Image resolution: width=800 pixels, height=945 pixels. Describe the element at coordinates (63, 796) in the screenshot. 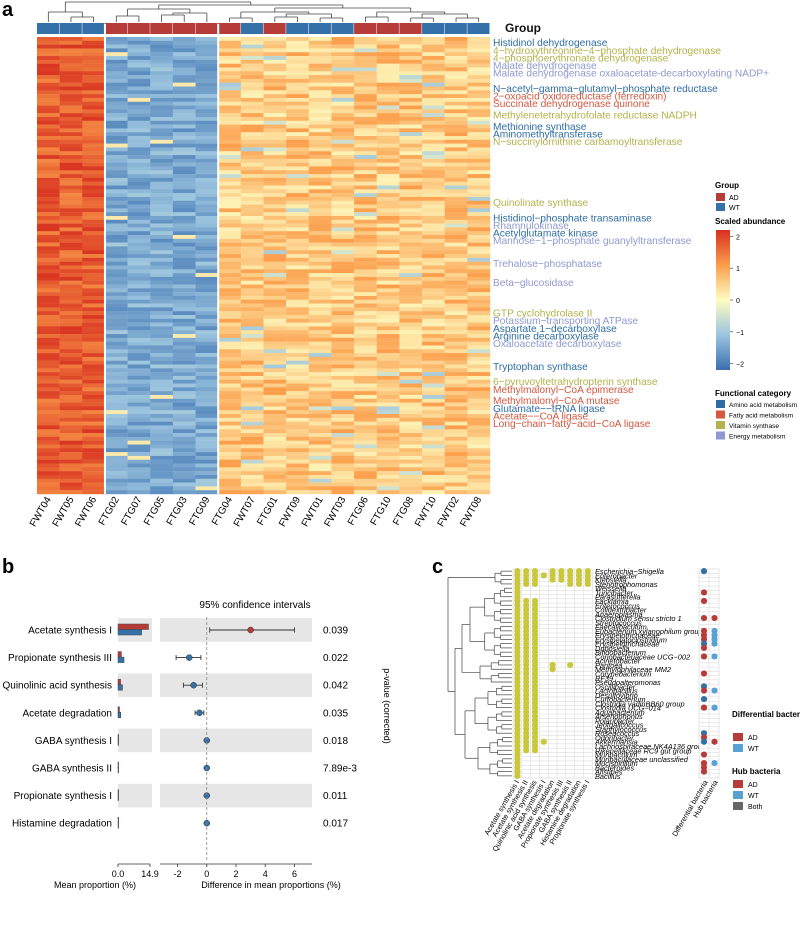

I see `pathway-label: Propionate synthesis I` at that location.